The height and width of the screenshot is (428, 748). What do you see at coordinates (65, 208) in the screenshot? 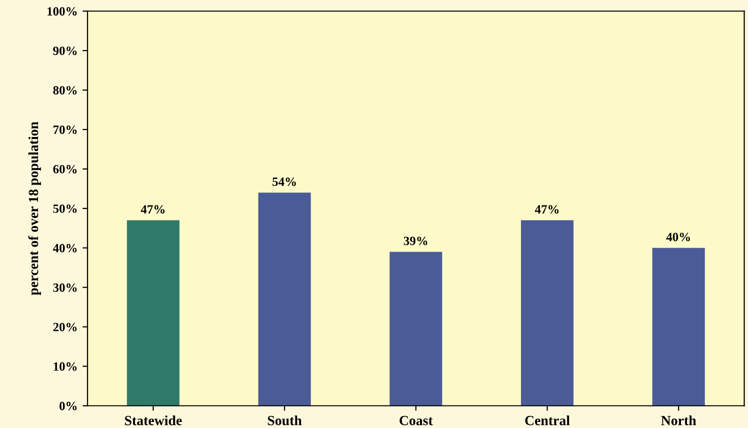
I see `y-tick-label: 50%` at bounding box center [65, 208].